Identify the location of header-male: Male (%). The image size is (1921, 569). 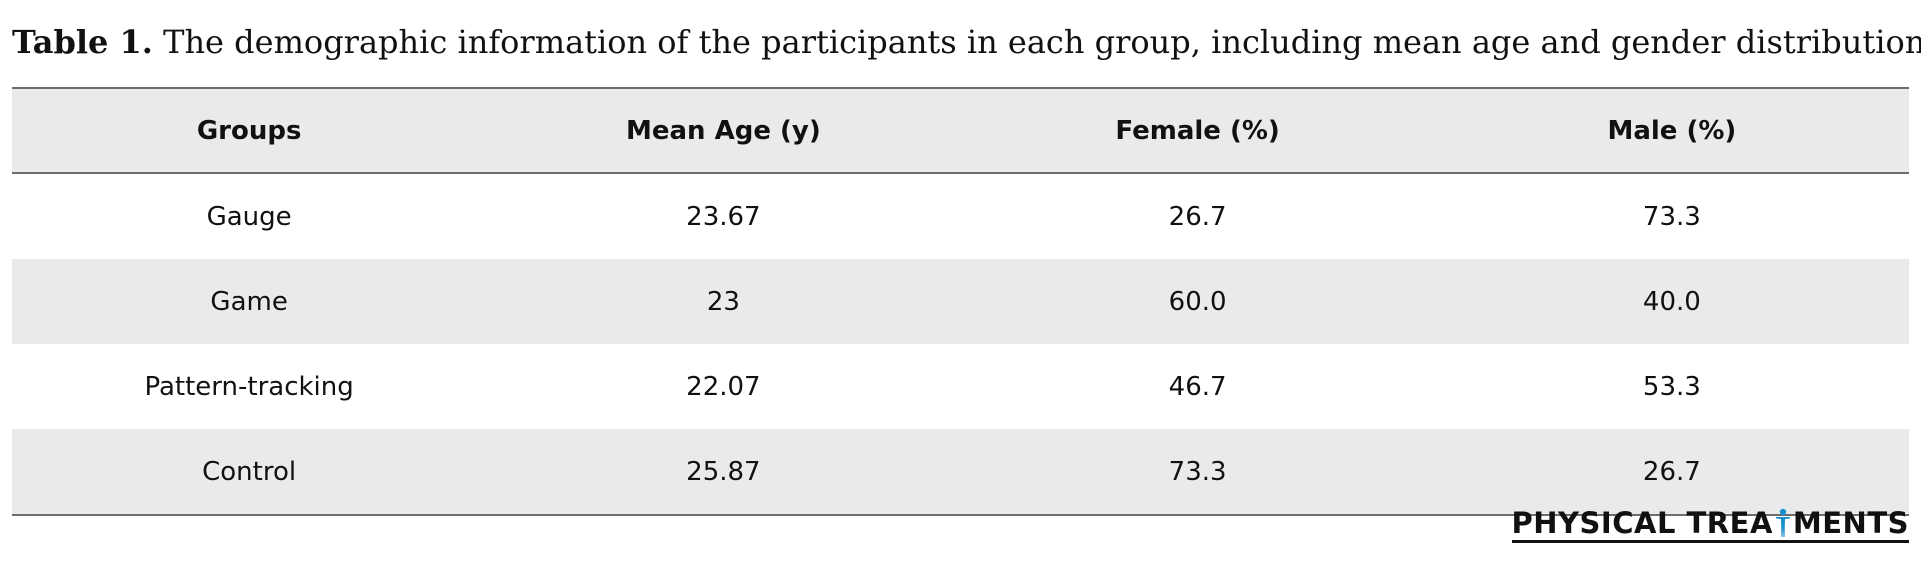
(1672, 130).